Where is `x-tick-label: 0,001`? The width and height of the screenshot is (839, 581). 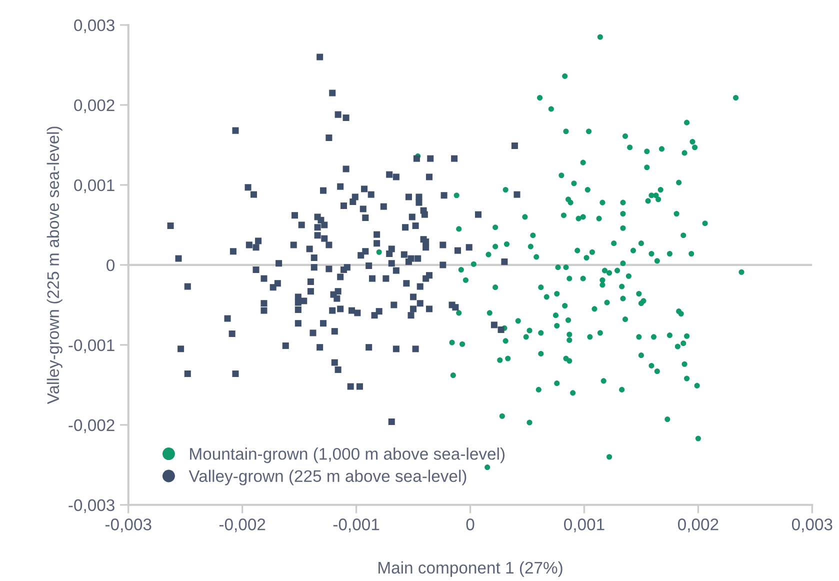
x-tick-label: 0,001 is located at coordinates (584, 525).